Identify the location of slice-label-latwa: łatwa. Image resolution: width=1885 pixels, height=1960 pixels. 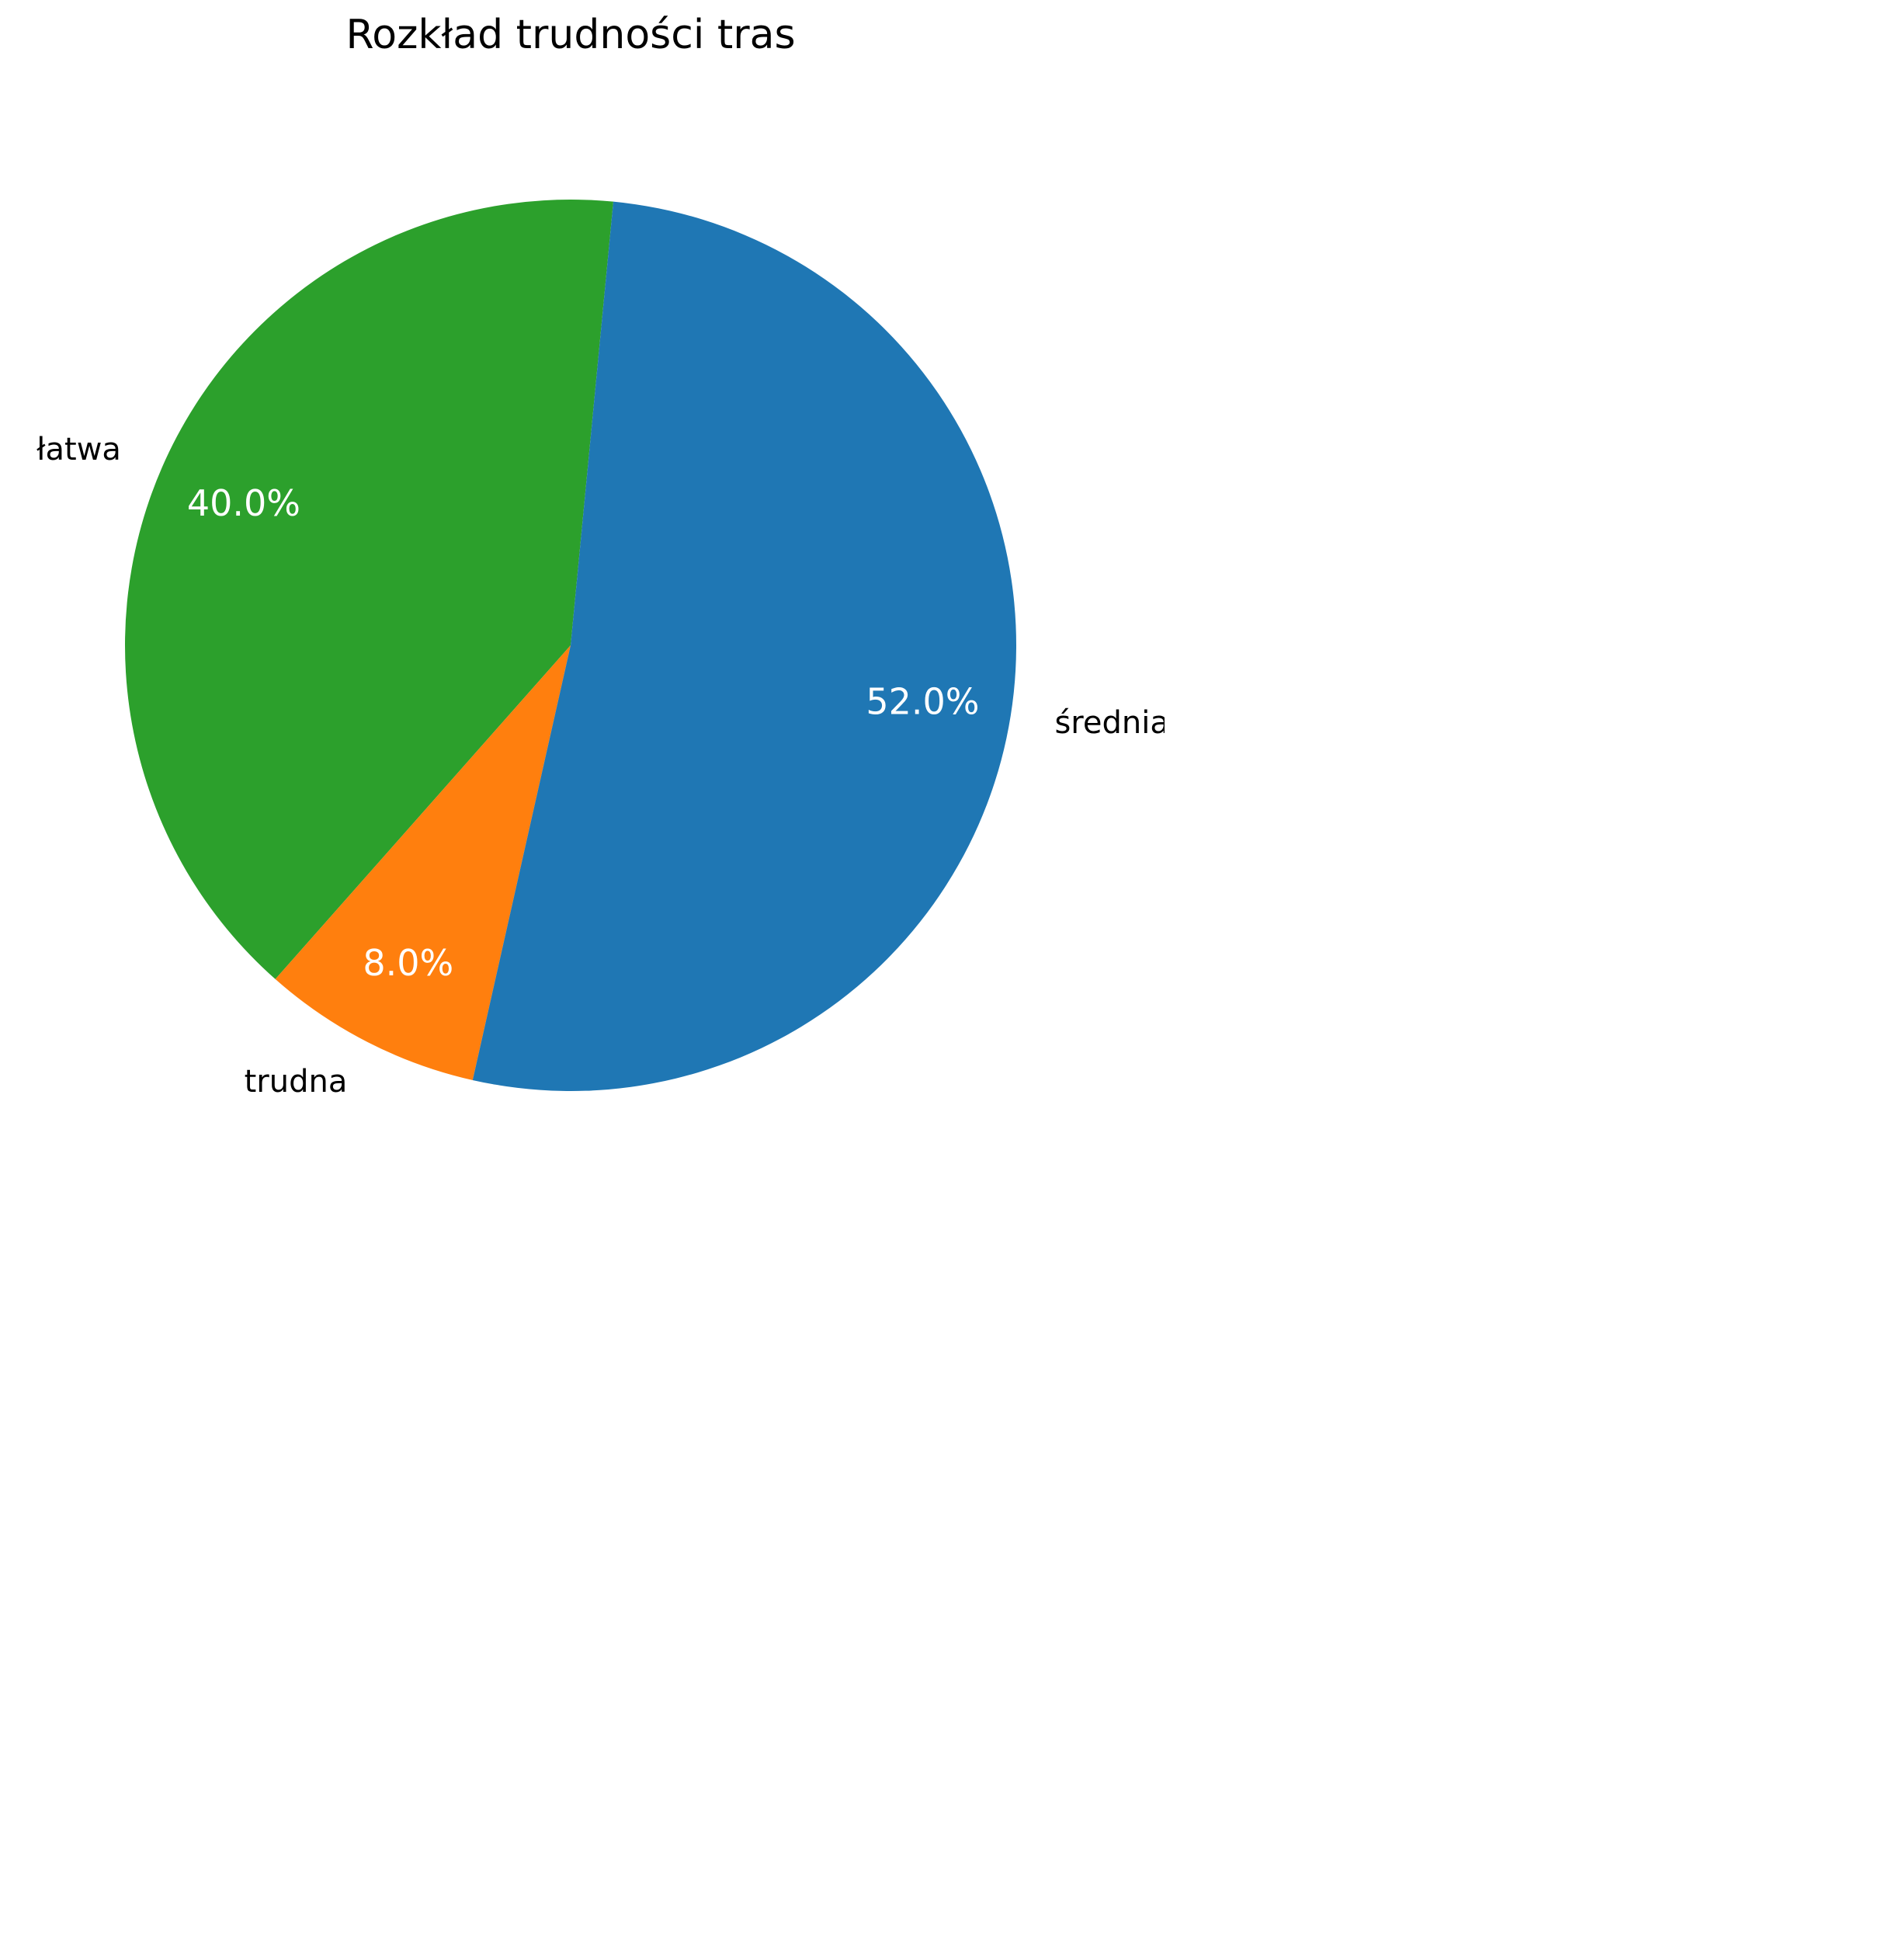
(78, 449).